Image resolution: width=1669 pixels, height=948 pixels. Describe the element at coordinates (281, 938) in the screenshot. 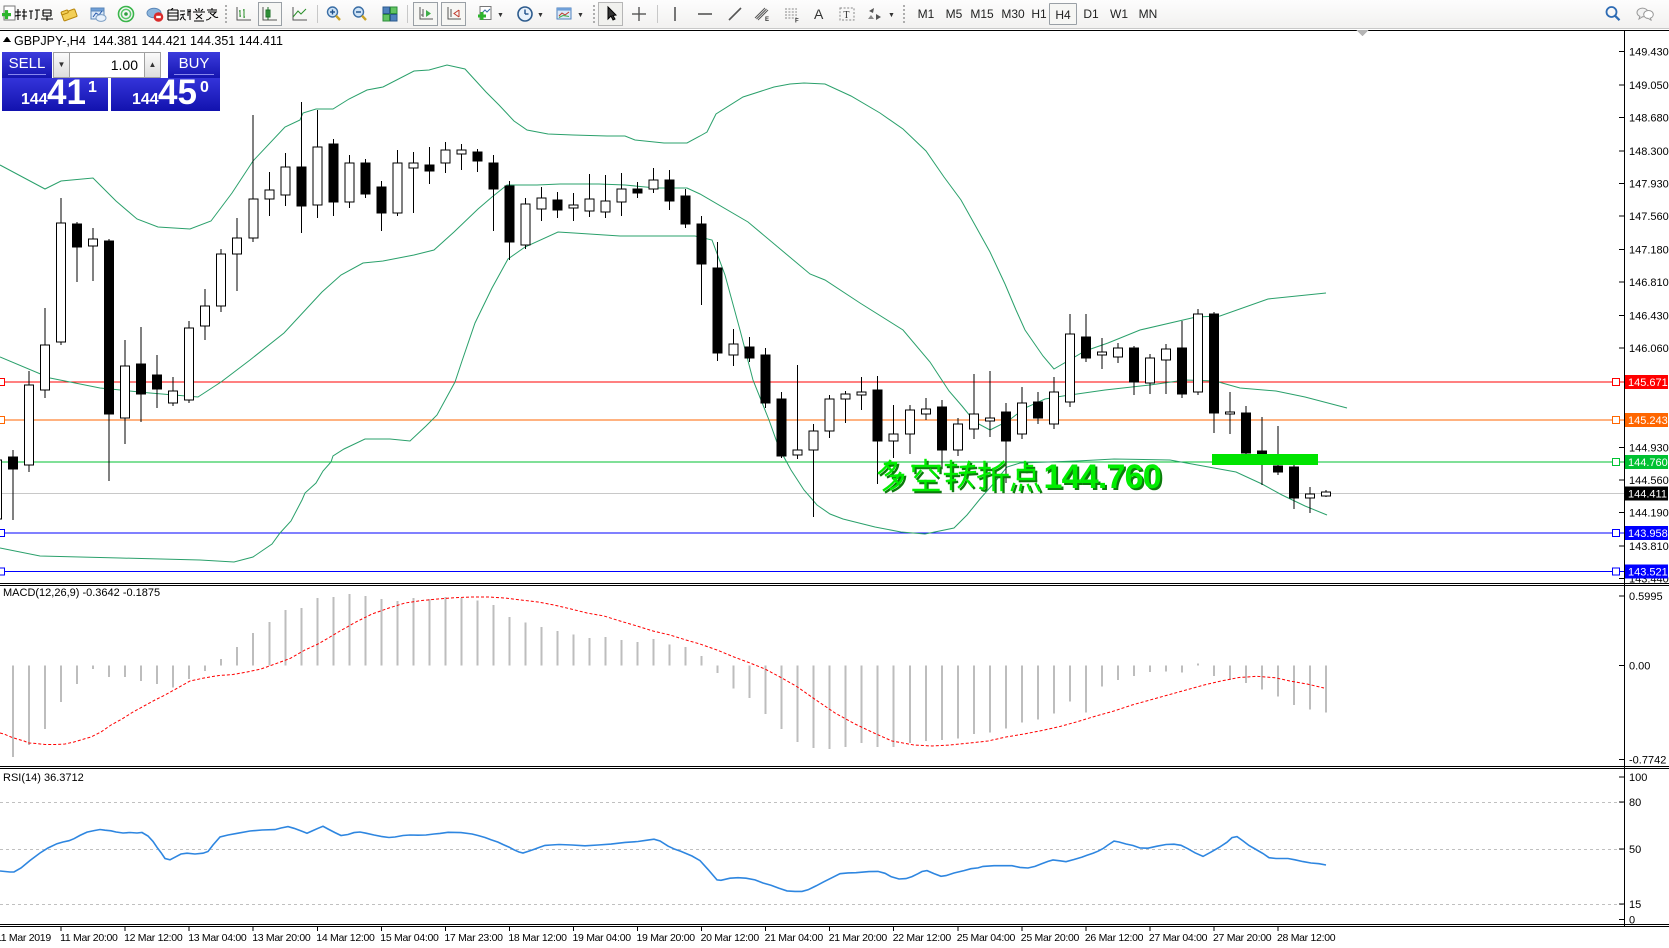

I see `svg-text: 13 Mar 20:00` at that location.